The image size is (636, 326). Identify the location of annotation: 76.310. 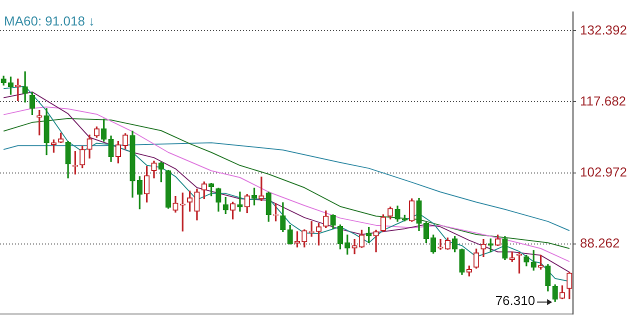
(515, 300).